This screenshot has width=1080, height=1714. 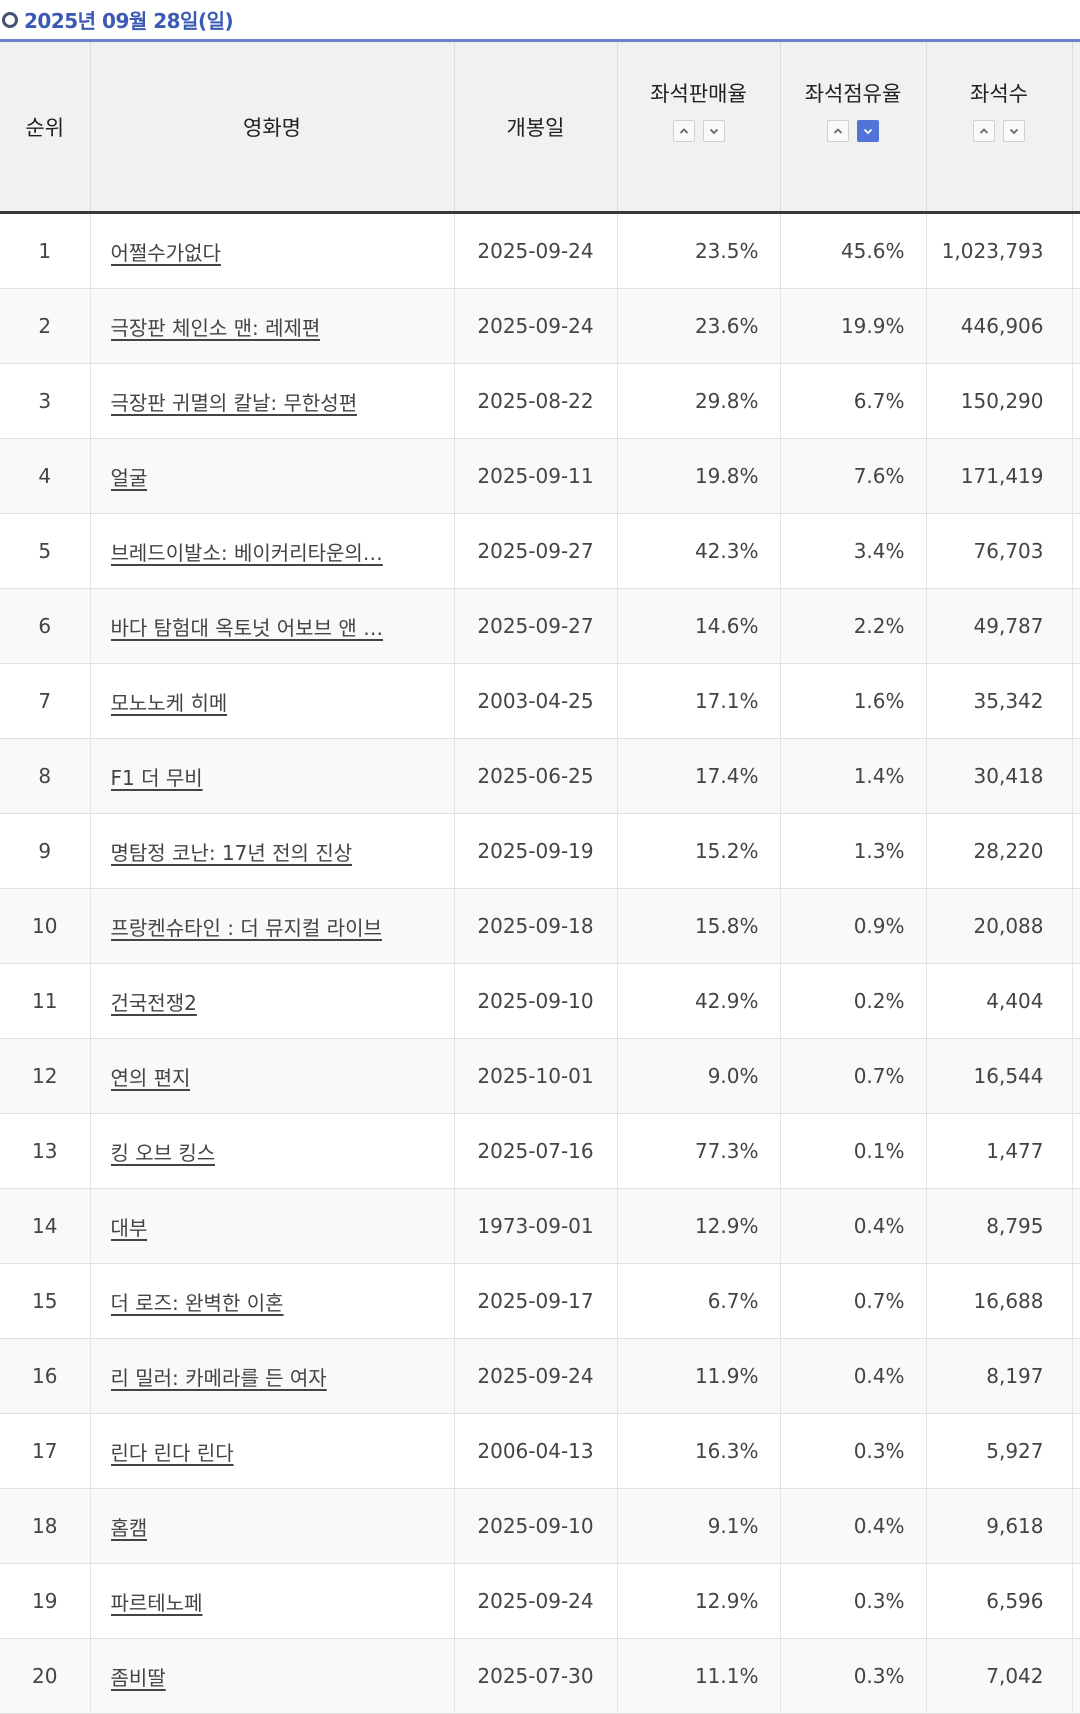 What do you see at coordinates (536, 1001) in the screenshot?
I see `release-date-cell: 2025-09-10` at bounding box center [536, 1001].